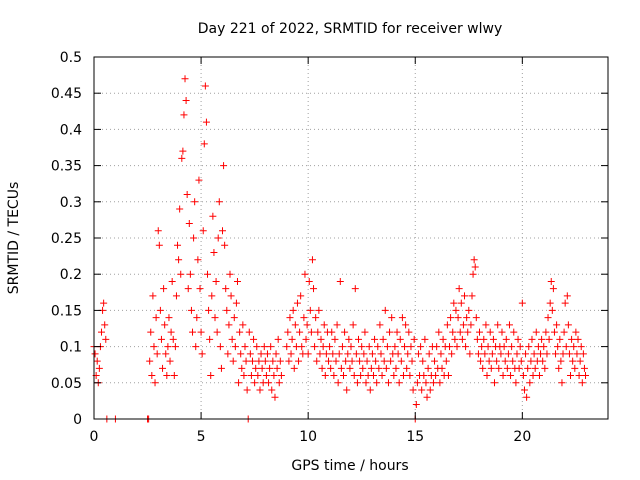 The width and height of the screenshot is (640, 480). Describe the element at coordinates (71, 348) in the screenshot. I see `y-tick-label: 0.1` at that location.